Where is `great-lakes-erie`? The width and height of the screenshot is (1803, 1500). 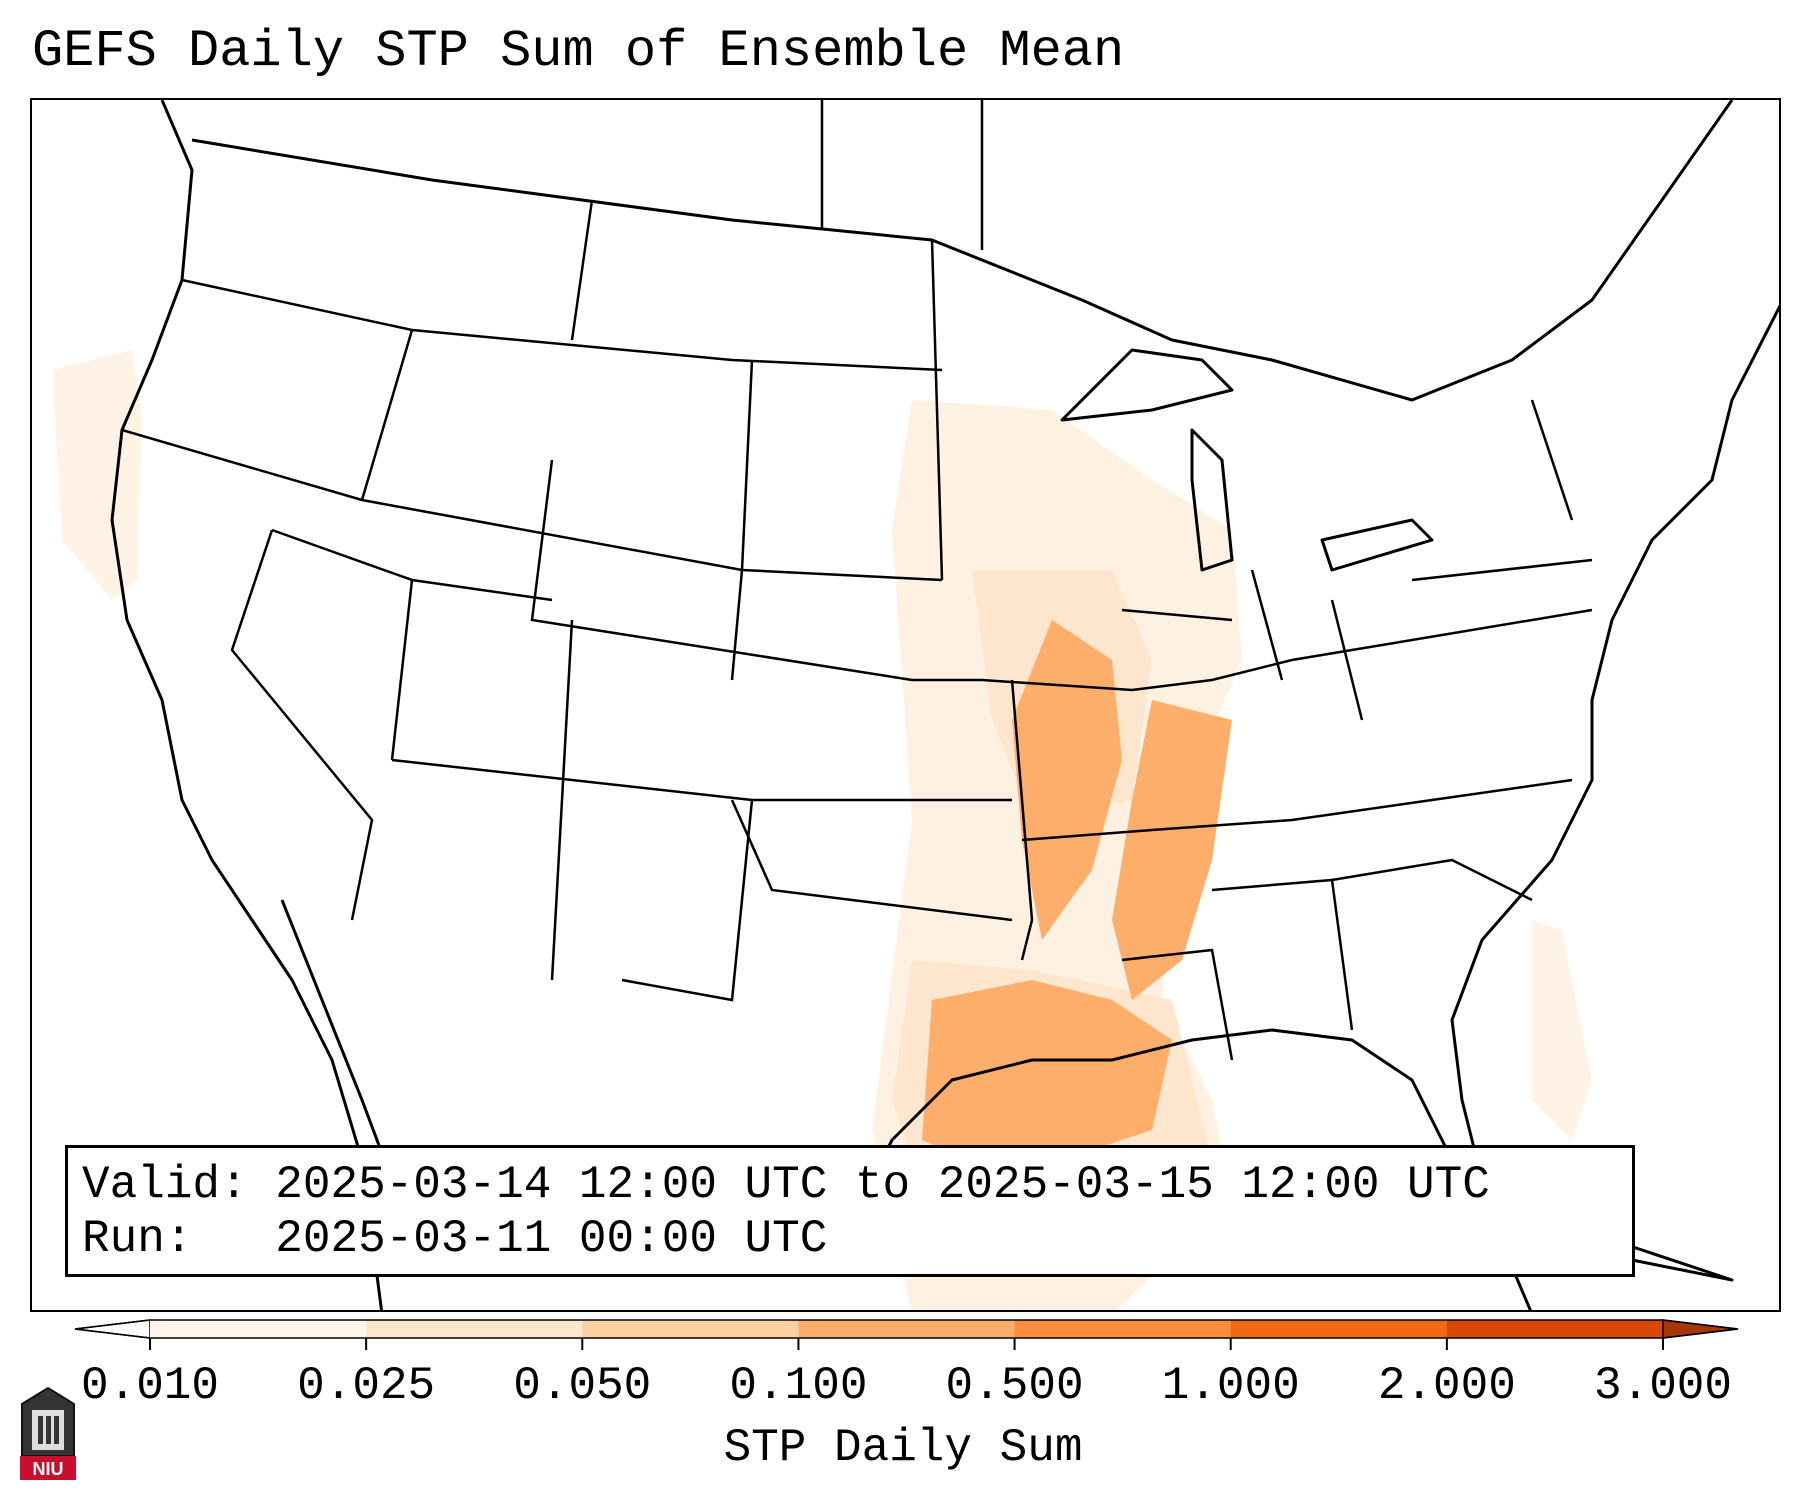 great-lakes-erie is located at coordinates (1377, 545).